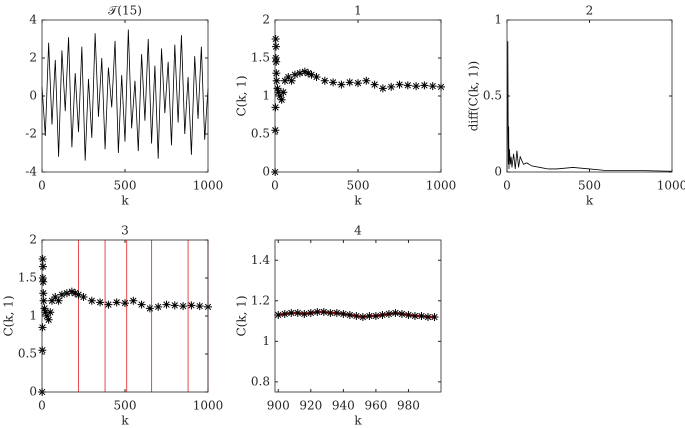 The height and width of the screenshot is (428, 685). What do you see at coordinates (474, 96) in the screenshot?
I see `y-axis-label: diff(C(k, 1))` at bounding box center [474, 96].